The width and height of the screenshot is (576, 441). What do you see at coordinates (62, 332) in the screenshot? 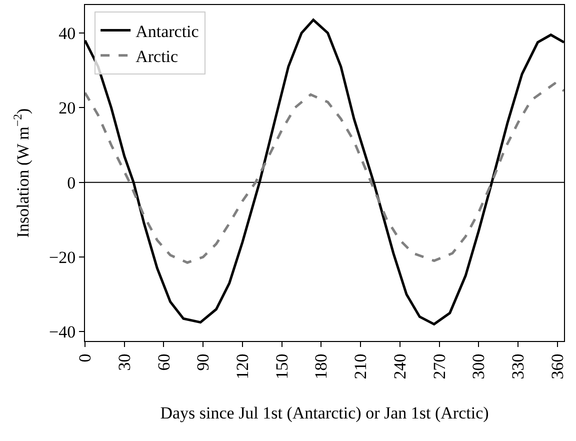
I see `y-tick-label: −40` at bounding box center [62, 332].